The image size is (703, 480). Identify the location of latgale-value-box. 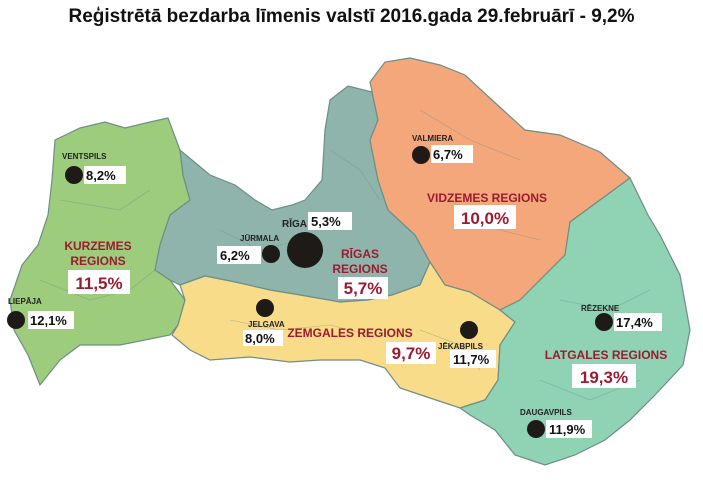
(604, 376).